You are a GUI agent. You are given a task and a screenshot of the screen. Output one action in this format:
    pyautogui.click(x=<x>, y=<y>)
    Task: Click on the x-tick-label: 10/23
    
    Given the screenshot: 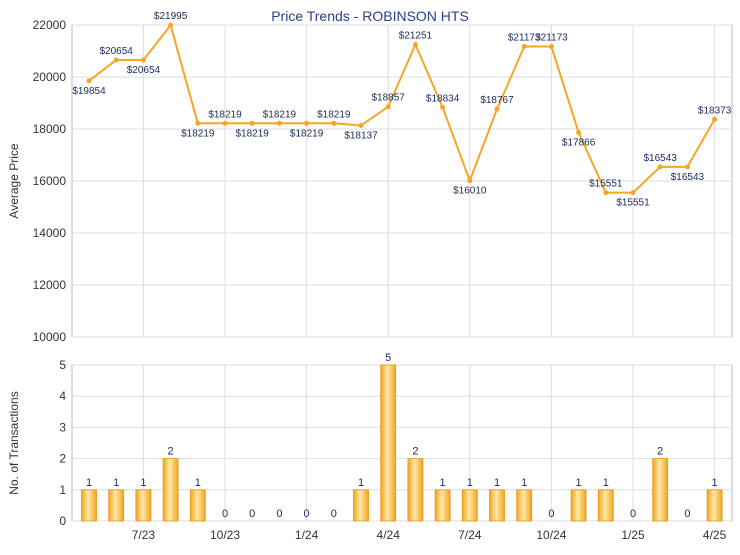 What is the action you would take?
    pyautogui.click(x=225, y=535)
    